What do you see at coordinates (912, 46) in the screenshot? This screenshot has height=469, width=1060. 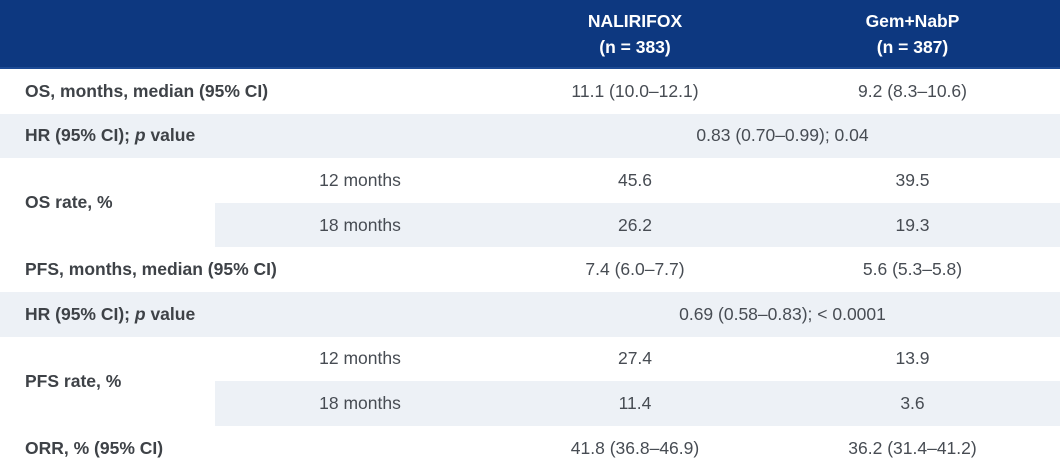 I see `col-header-gem-nabp-n: (n = 387)` at bounding box center [912, 46].